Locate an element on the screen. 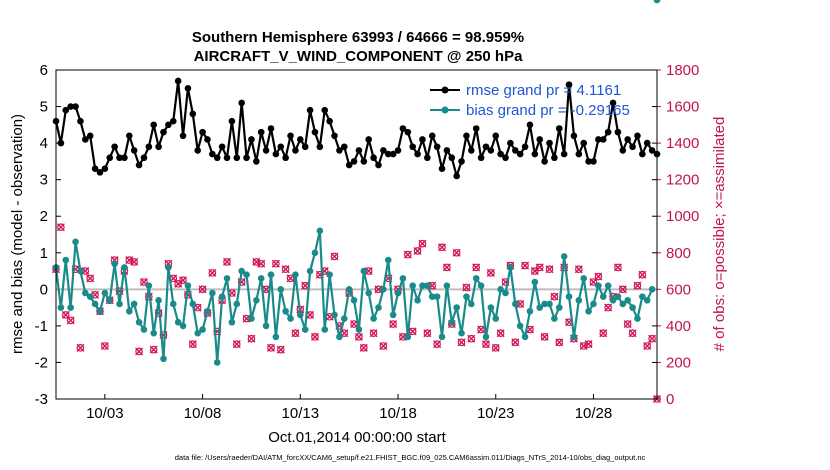 This screenshot has width=830, height=470. y-right-axis-label: # of obs: o=possible; ×=assimilated is located at coordinates (719, 234).